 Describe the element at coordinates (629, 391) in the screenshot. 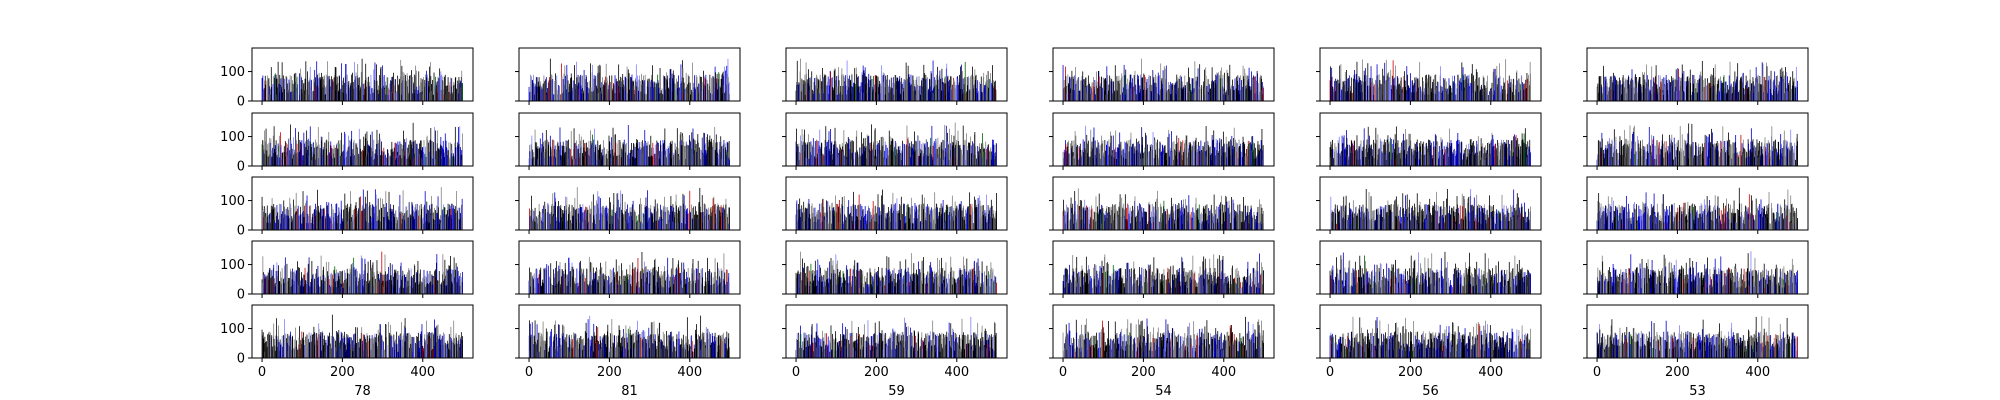

I see `column-label: 81` at that location.